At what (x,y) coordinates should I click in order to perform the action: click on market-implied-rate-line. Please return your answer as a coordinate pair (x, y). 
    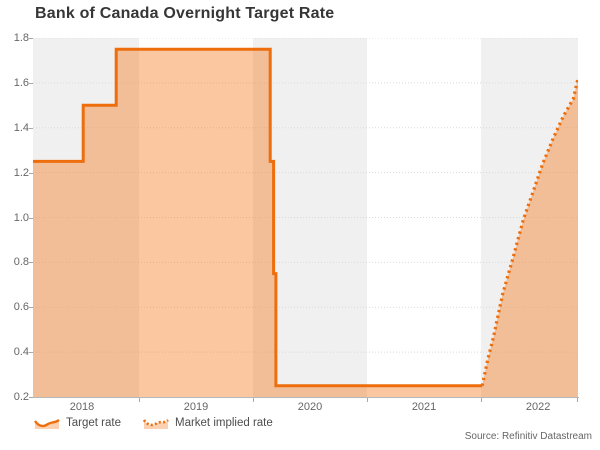
    Looking at the image, I should click on (529, 232).